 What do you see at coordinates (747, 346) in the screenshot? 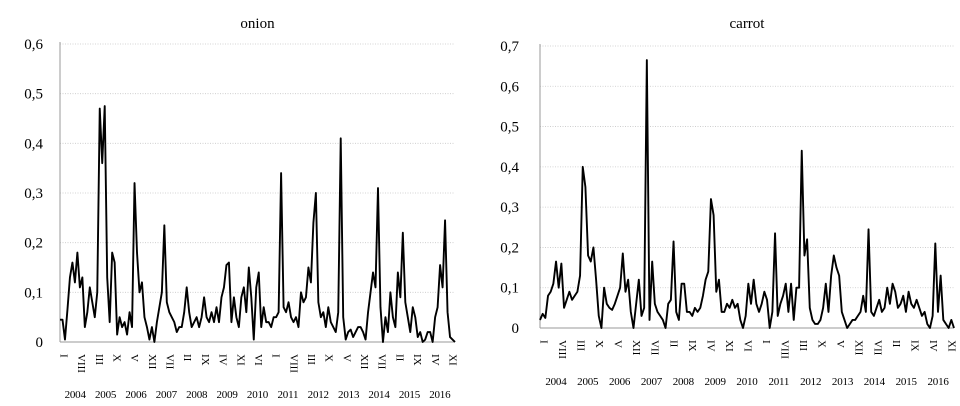
I see `carrot-x-tick-label: VI` at bounding box center [747, 346].